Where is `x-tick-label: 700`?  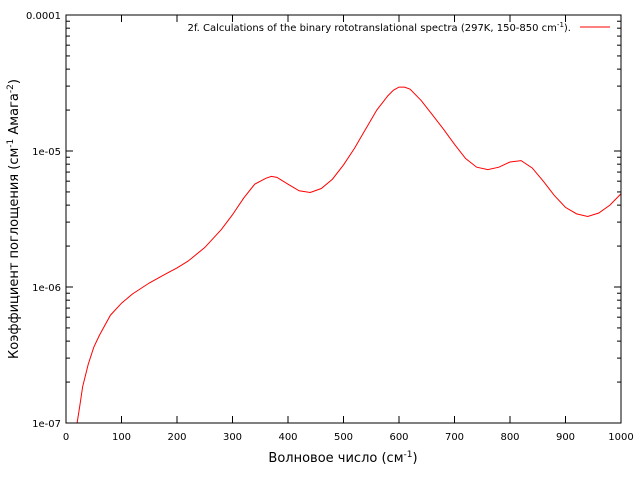 x-tick-label: 700 is located at coordinates (454, 437).